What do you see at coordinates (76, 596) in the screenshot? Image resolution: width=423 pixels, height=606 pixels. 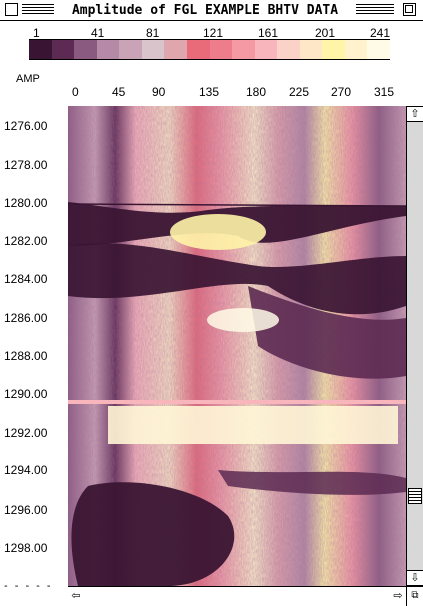 I see `scroll-left-icon: ⇦` at bounding box center [76, 596].